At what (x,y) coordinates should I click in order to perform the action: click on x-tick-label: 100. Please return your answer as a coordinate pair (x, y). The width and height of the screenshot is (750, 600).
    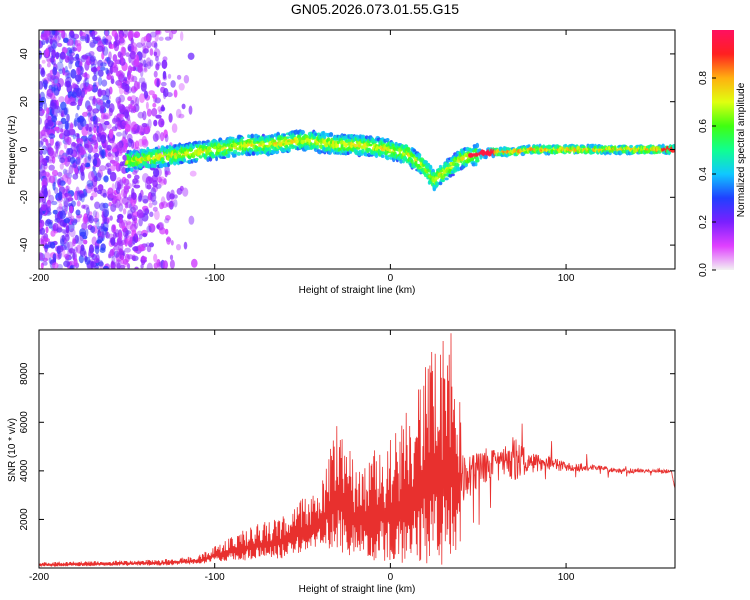
    Looking at the image, I should click on (566, 278).